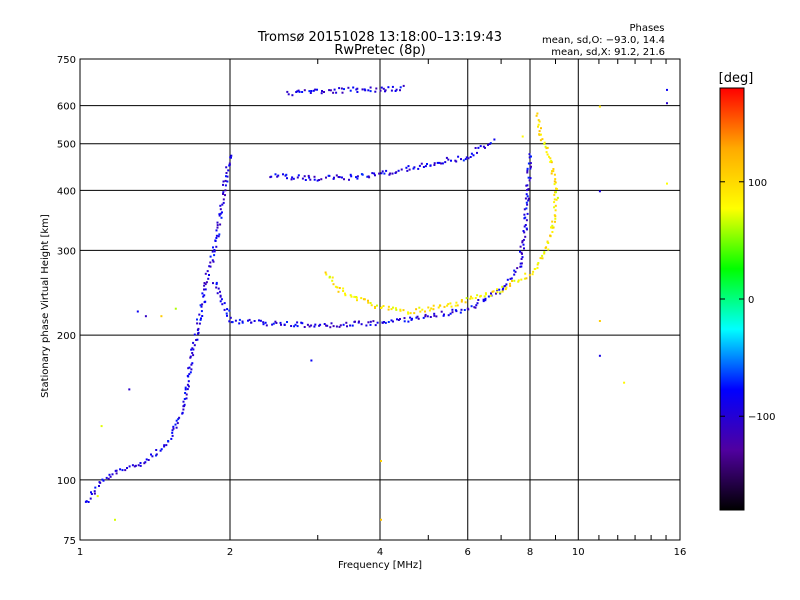 The width and height of the screenshot is (800, 600). What do you see at coordinates (441, 213) in the screenshot?
I see `series-x-mode-yellow-` at bounding box center [441, 213].